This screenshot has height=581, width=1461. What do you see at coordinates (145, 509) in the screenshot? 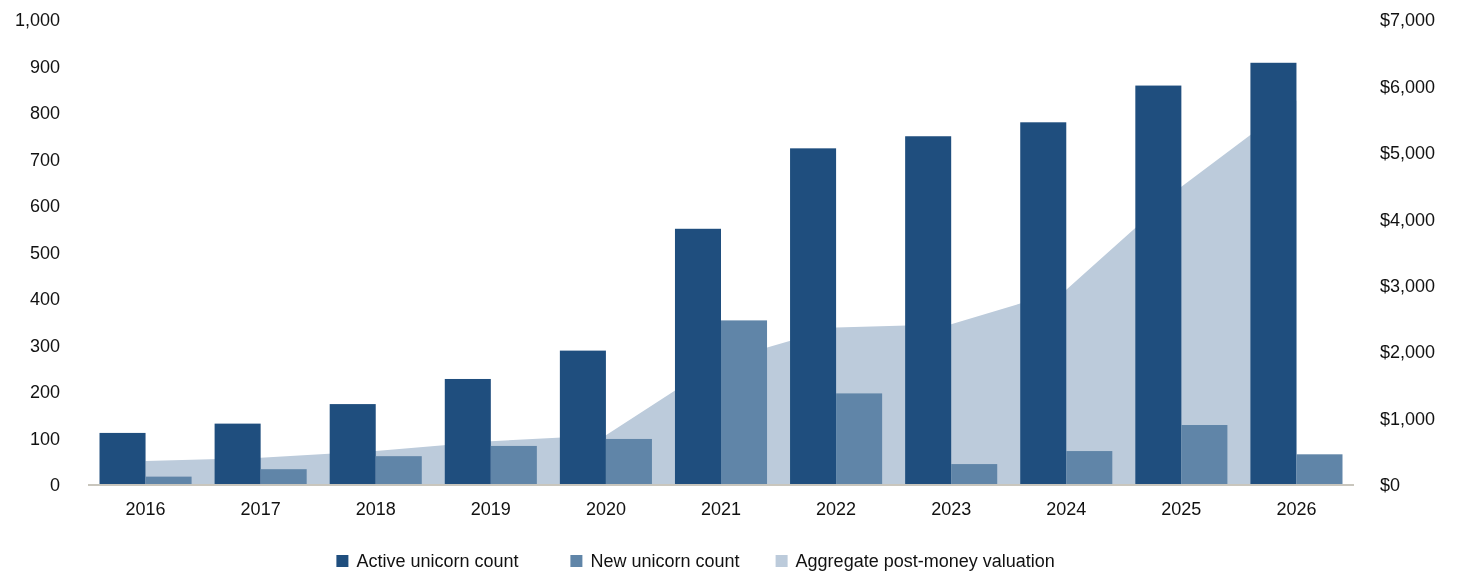
I see `x-tick-label: 2016` at bounding box center [145, 509].